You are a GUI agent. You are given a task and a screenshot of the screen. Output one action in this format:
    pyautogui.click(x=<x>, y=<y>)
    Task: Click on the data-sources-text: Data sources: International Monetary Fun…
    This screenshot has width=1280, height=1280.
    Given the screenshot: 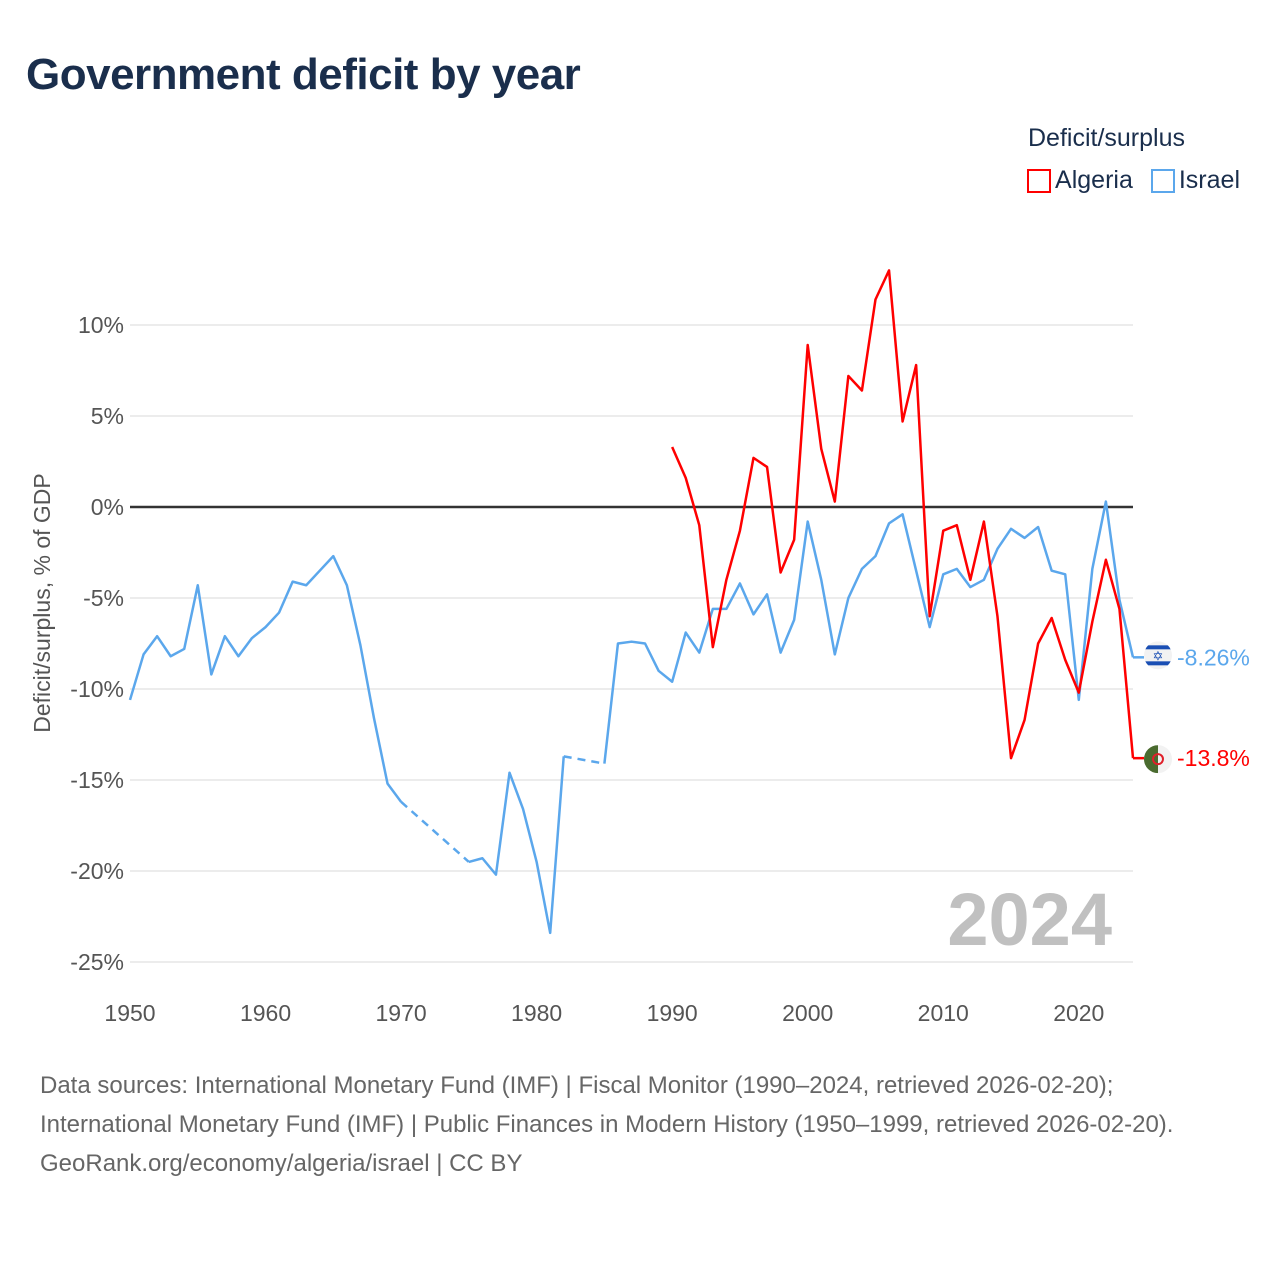 What is the action you would take?
    pyautogui.click(x=607, y=1105)
    